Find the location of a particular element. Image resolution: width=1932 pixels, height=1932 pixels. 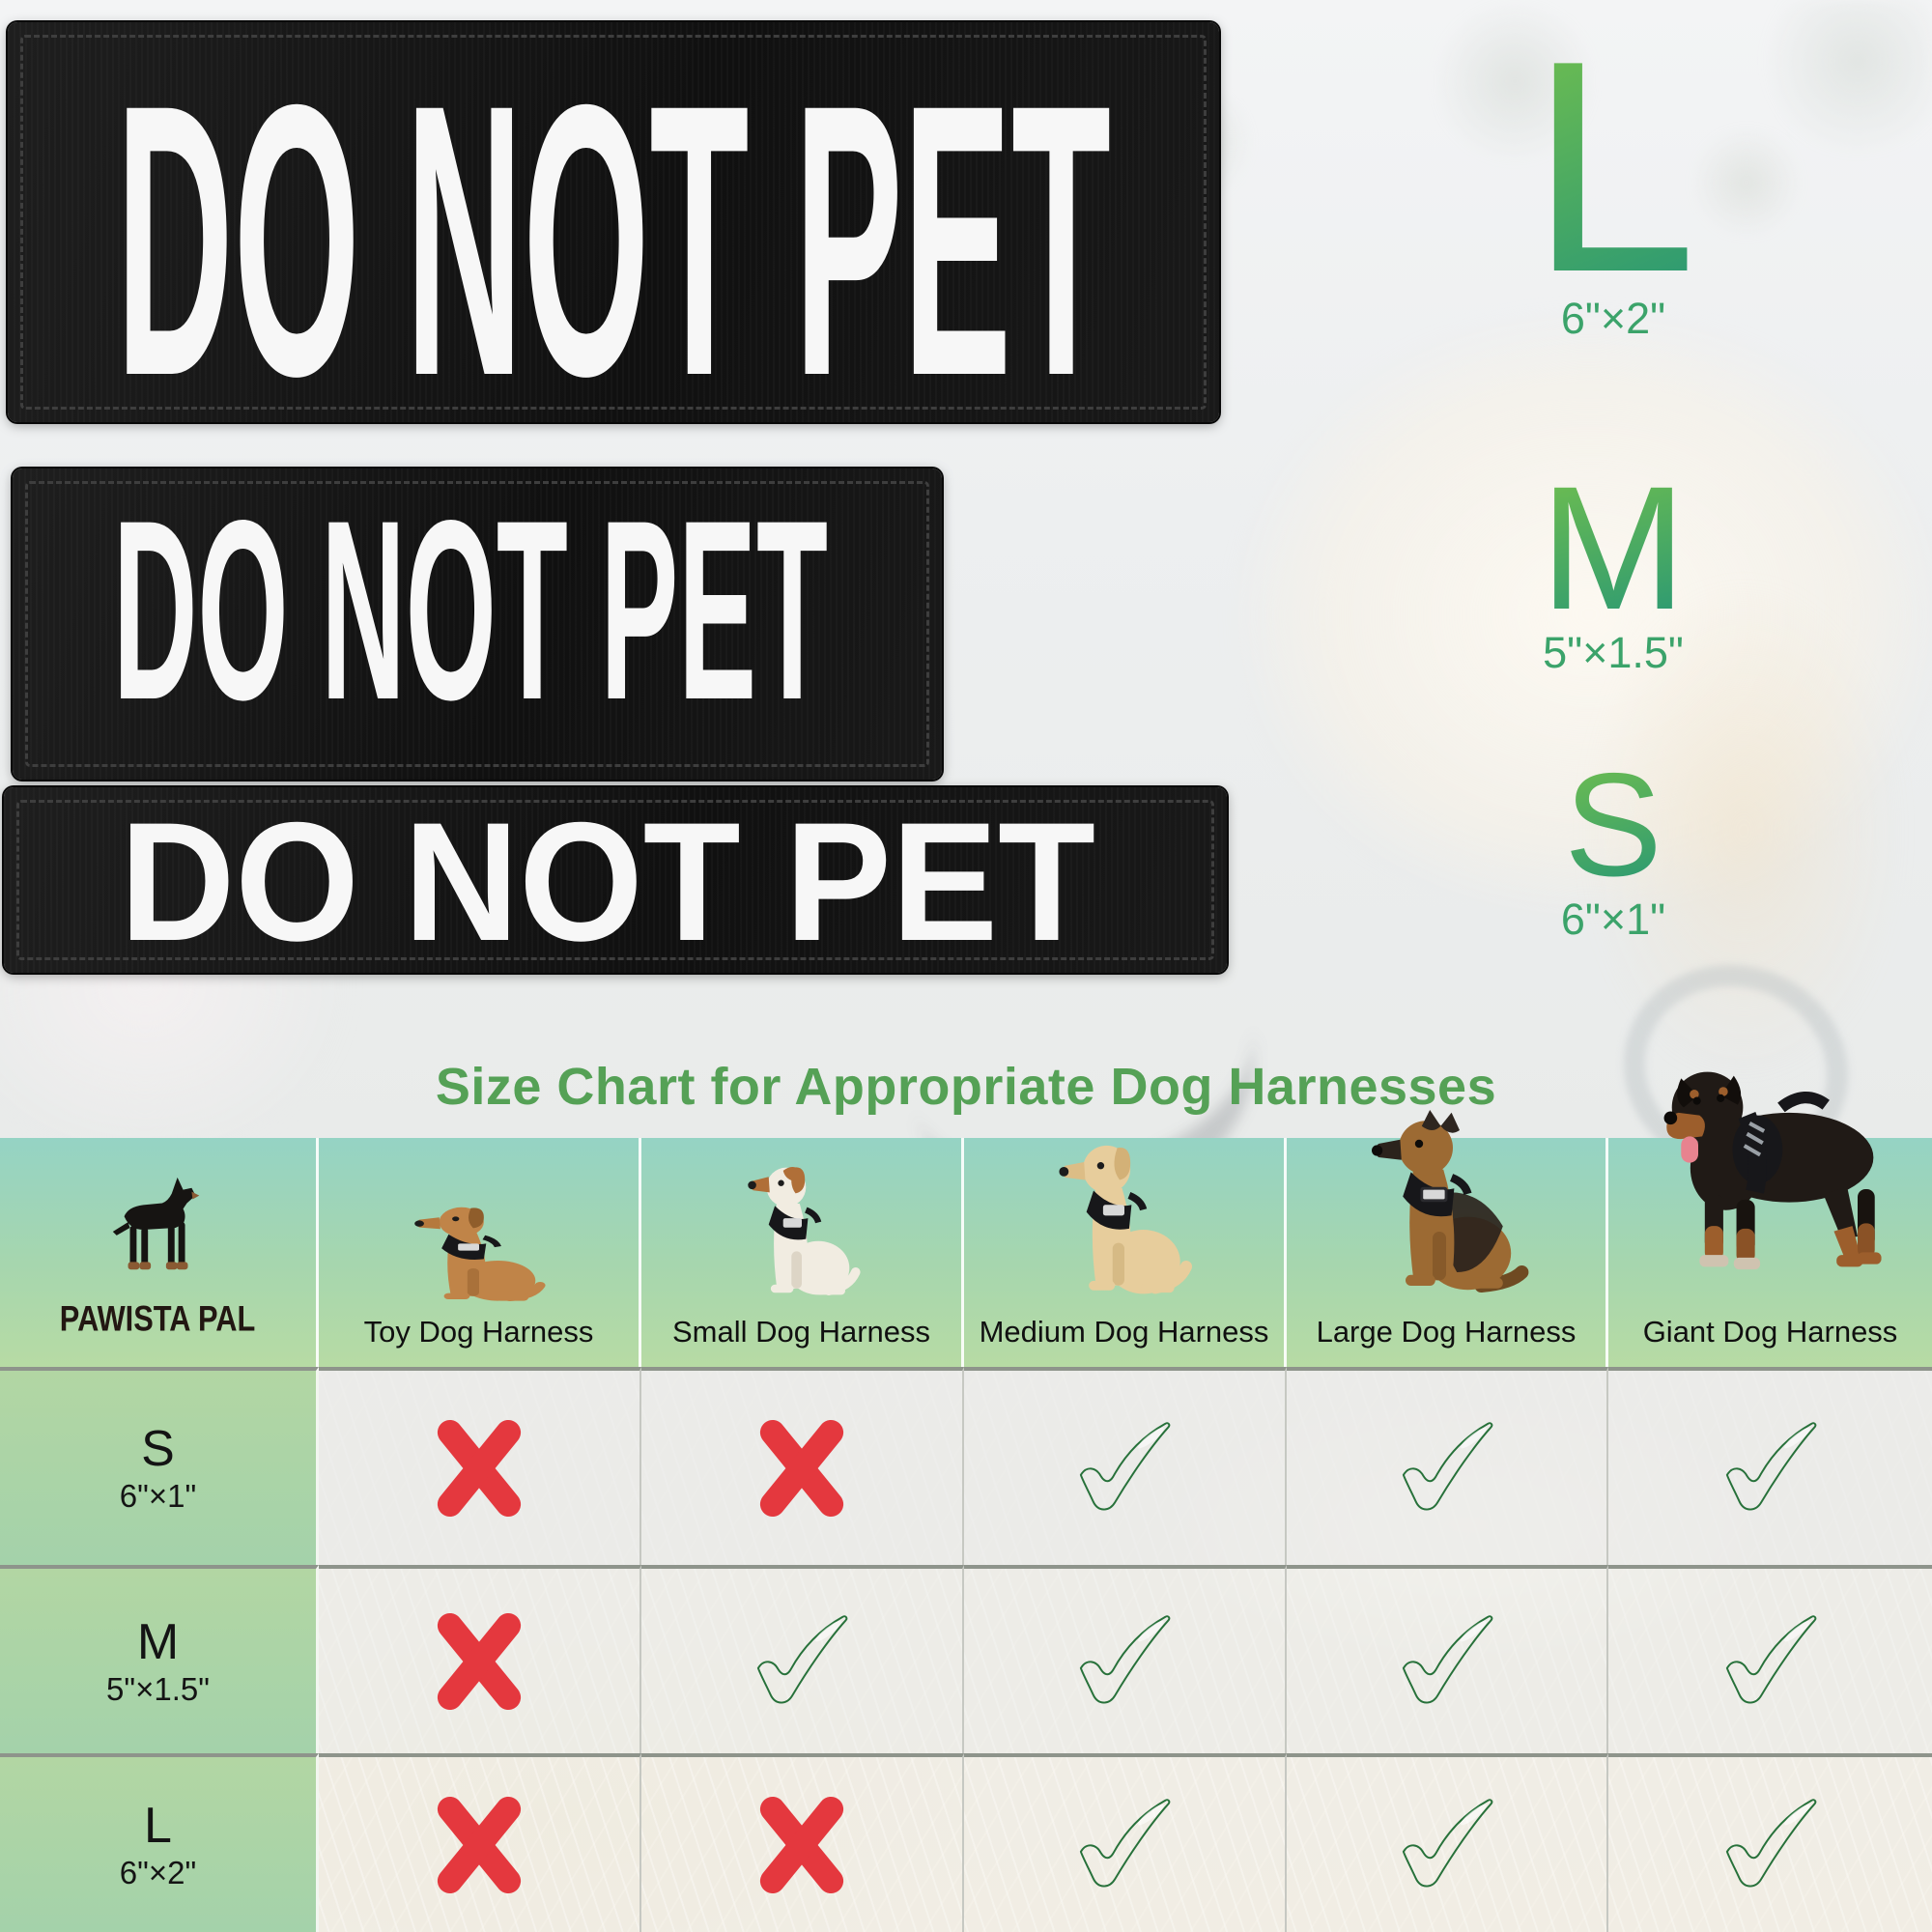

patch-large-text: DO NOT PET is located at coordinates (613, 223).